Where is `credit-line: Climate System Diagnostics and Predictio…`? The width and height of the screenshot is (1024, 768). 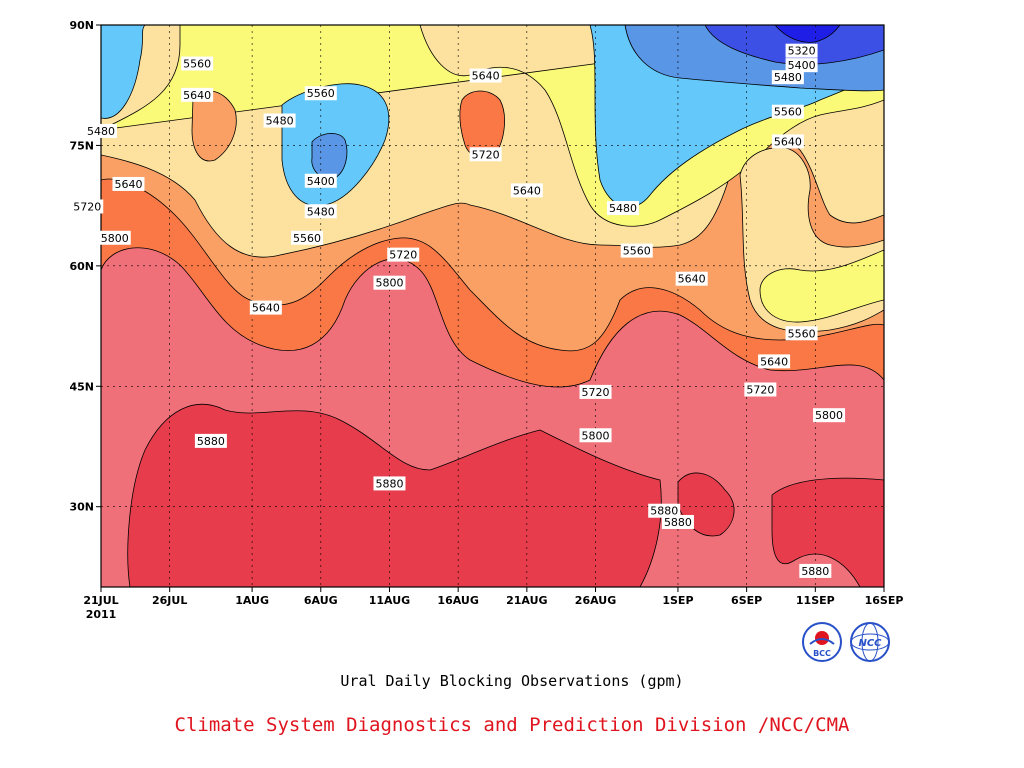
credit-line: Climate System Diagnostics and Predictio… is located at coordinates (512, 725).